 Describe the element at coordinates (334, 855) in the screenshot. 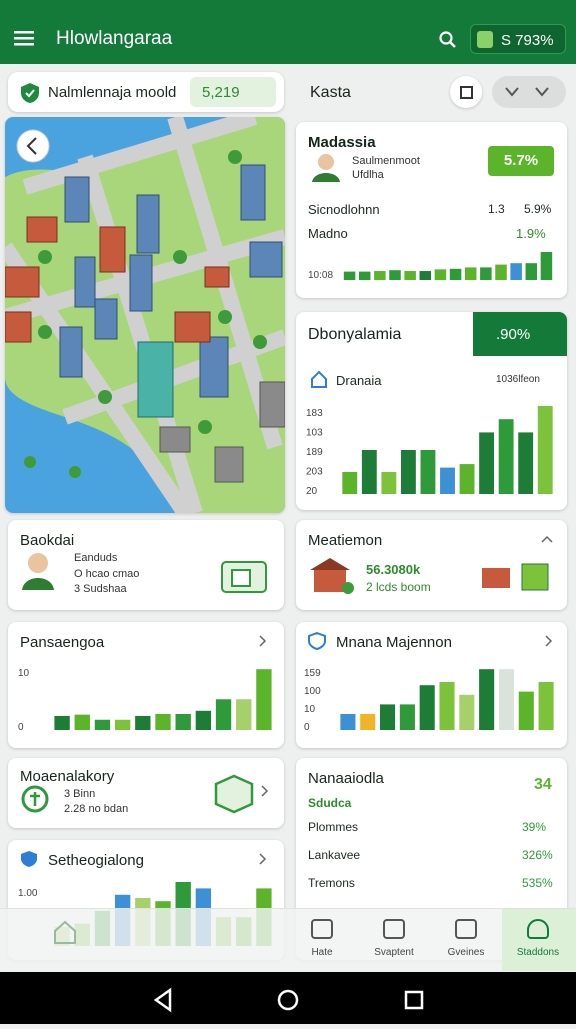

I see `row-label: Lankavee` at that location.